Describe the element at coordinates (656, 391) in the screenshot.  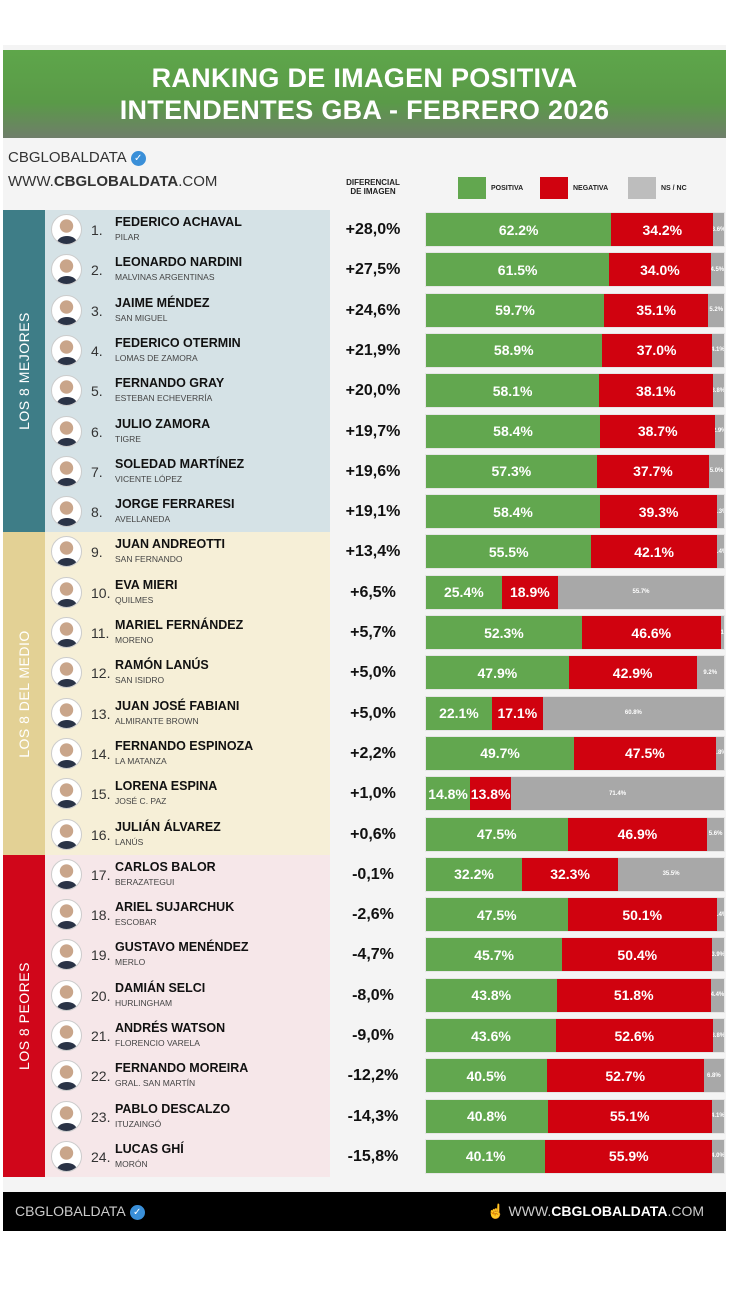
I see `bar-segment-negative: 38.1%` at that location.